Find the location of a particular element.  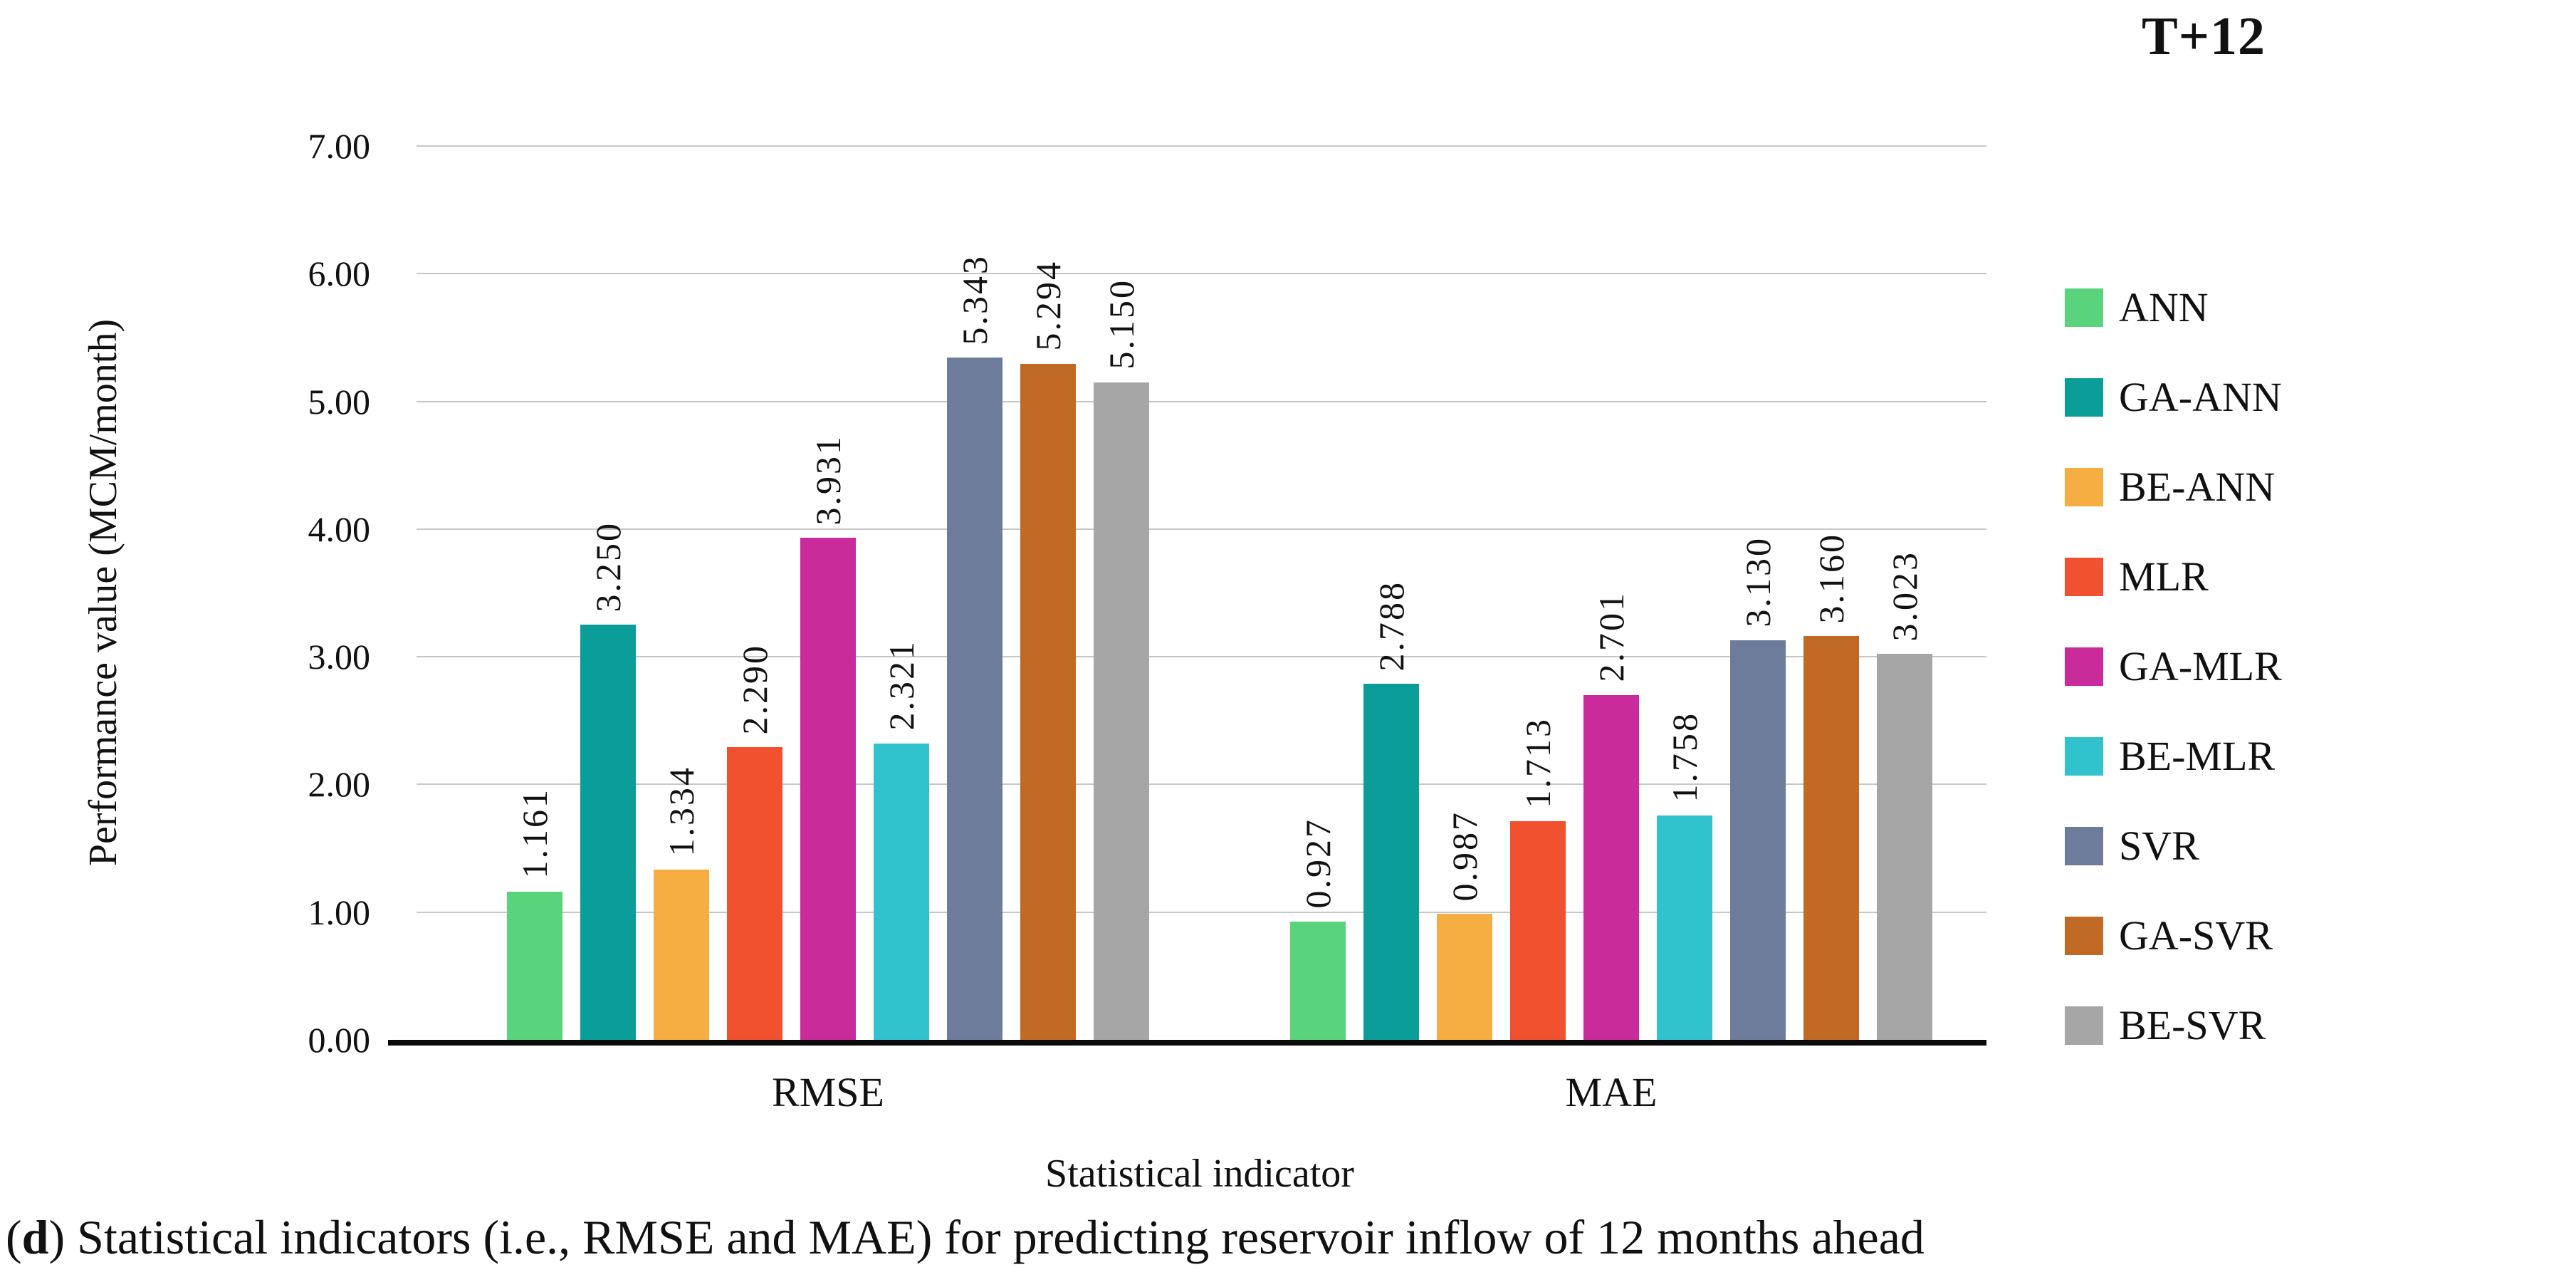

bar-rmse-ann is located at coordinates (534, 965).